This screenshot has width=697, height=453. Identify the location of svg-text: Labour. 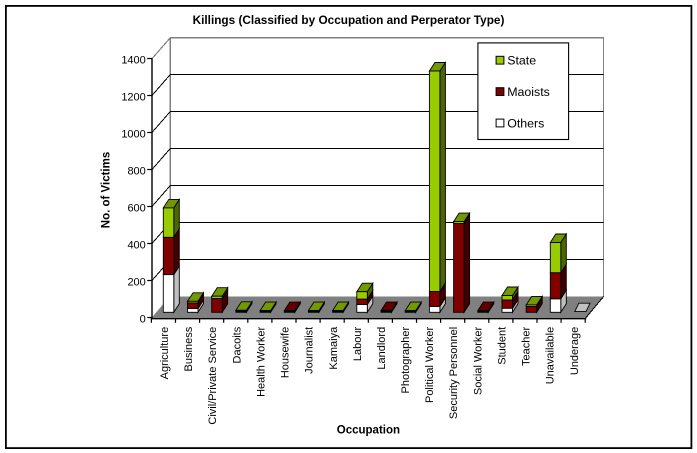
(358, 343).